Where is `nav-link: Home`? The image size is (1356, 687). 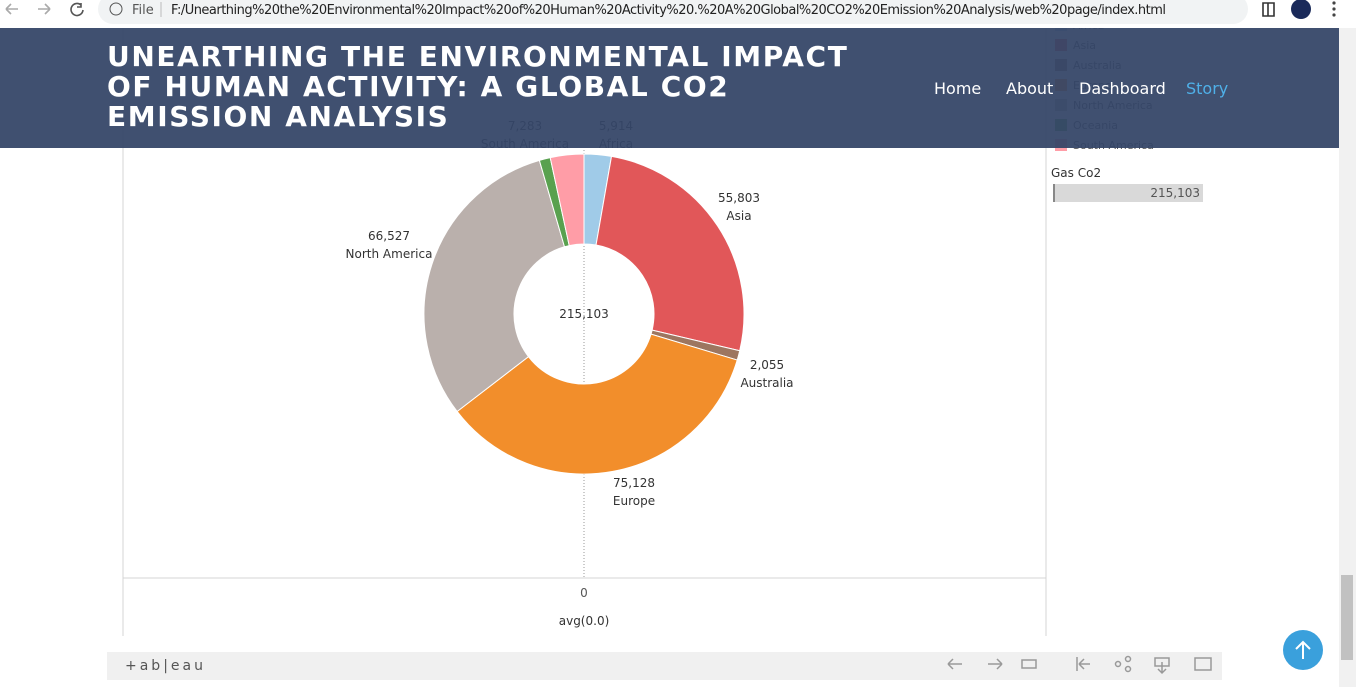
nav-link: Home is located at coordinates (958, 88).